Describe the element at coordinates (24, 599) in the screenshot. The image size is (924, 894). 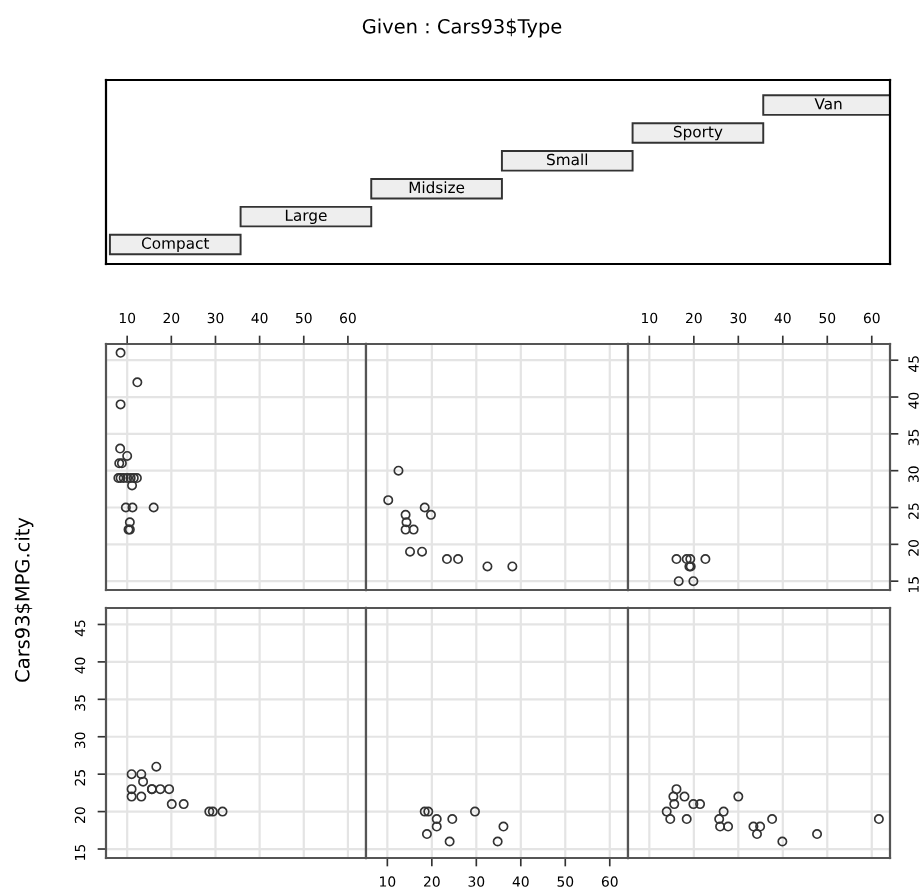
I see `y-axis-title: Cars93$MPG.city` at that location.